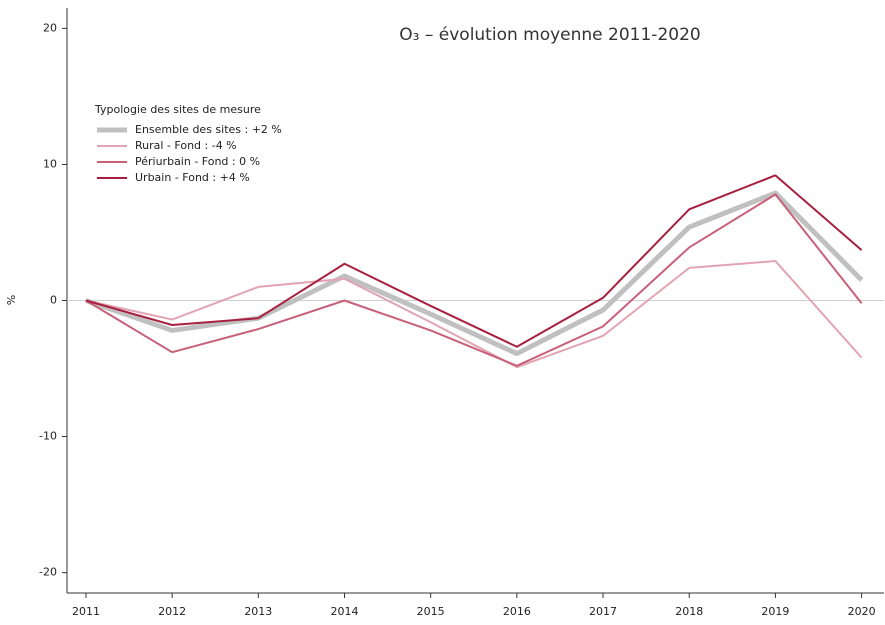  Describe the element at coordinates (50, 27) in the screenshot. I see `y-tick-label: 20` at that location.